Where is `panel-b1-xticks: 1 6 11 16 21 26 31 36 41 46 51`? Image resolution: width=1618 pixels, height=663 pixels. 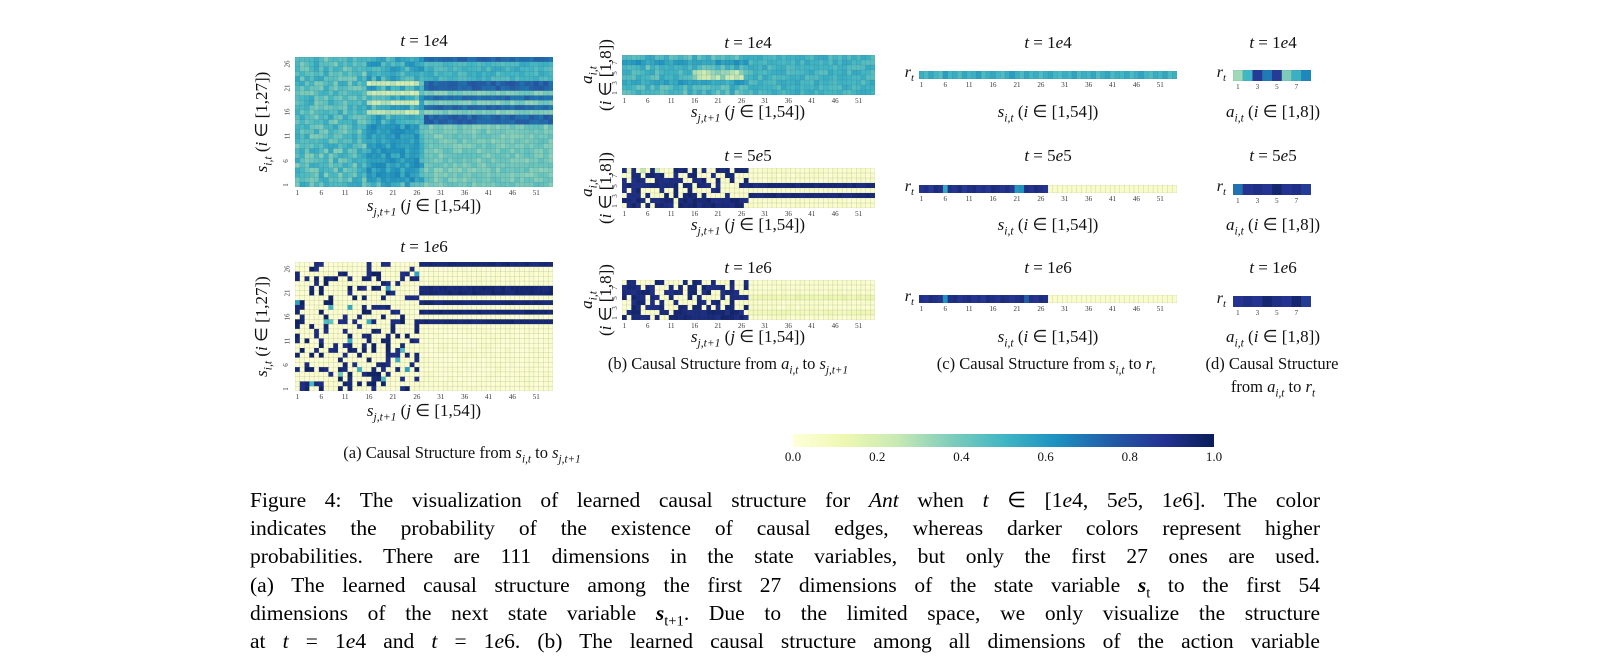
panel-b1-xticks: 1 6 11 16 21 26 31 36 41 46 51 is located at coordinates (748, 101).